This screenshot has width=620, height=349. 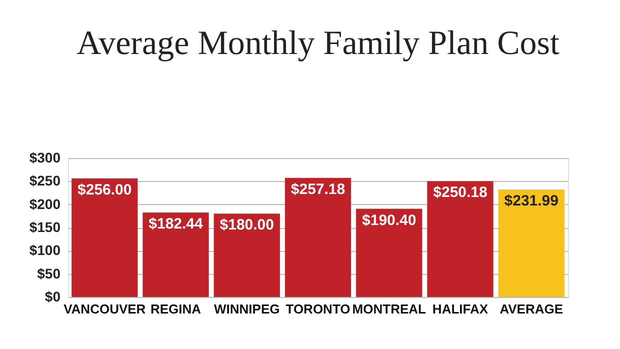 I want to click on y-tick-label: $250, so click(x=45, y=180).